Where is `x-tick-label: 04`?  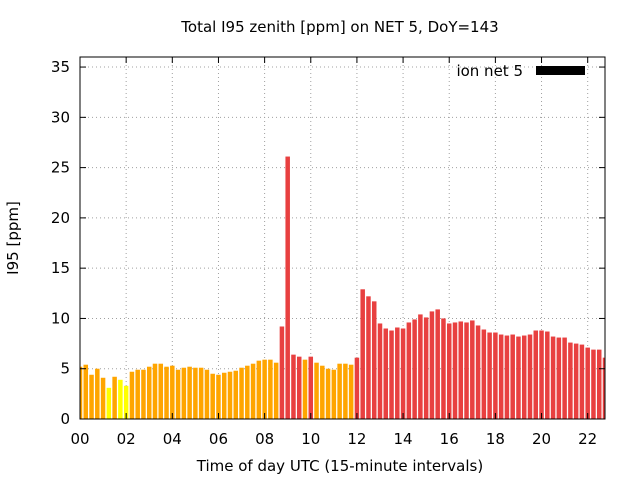 x-tick-label: 04 is located at coordinates (172, 439).